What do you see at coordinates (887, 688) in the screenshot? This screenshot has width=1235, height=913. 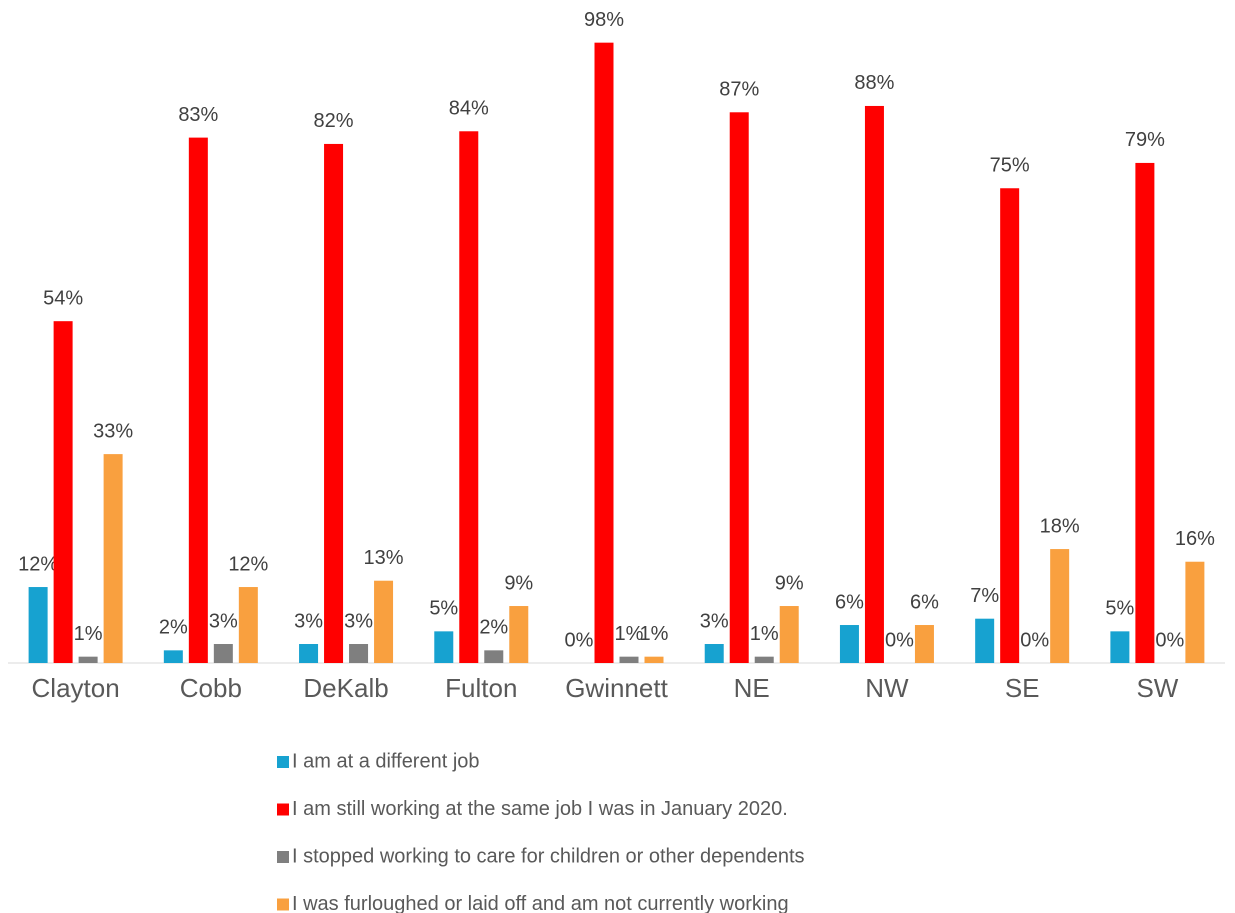 I see `x-tick-label: NW` at bounding box center [887, 688].